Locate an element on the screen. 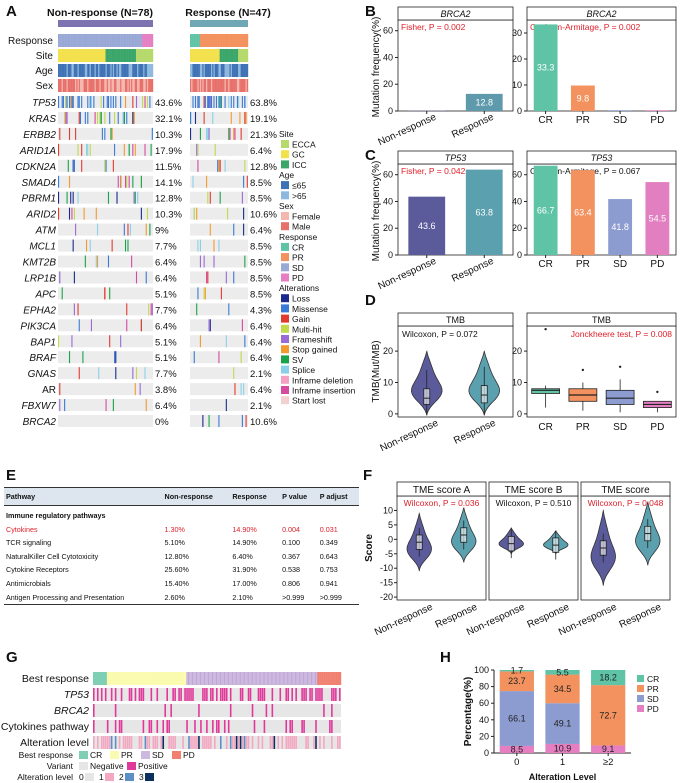 This screenshot has width=685, height=783. legend-swatch is located at coordinates (131, 766).